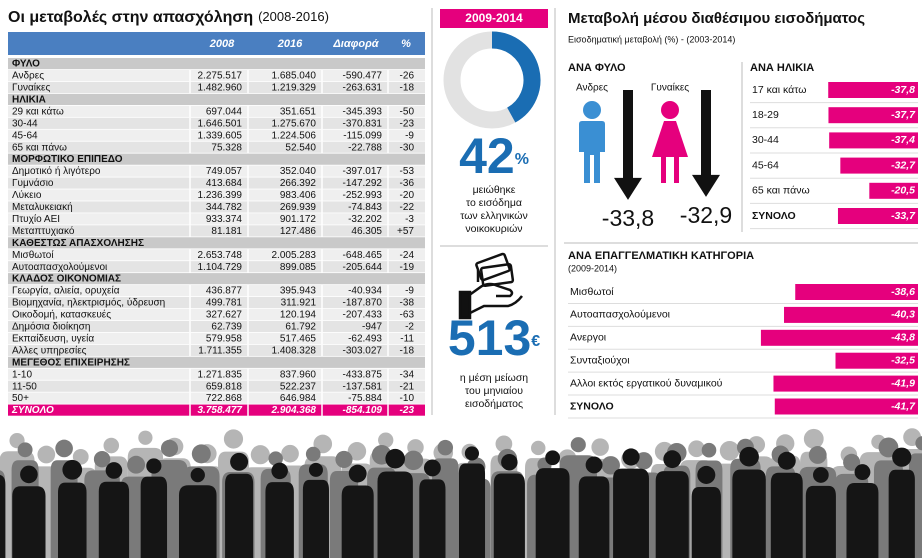 The height and width of the screenshot is (558, 922). Describe the element at coordinates (494, 391) in the screenshot. I see `stat-caption: του μηνιαίου` at that location.